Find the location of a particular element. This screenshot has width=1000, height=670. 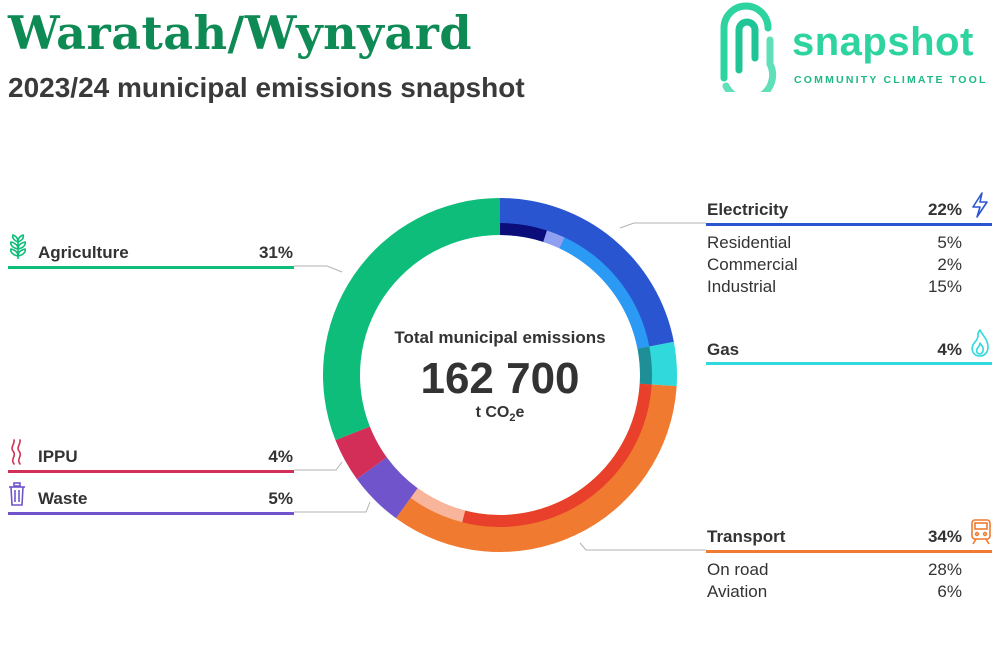

page-subtitle: 2023/24 municipal emissions snapshot is located at coordinates (266, 87).